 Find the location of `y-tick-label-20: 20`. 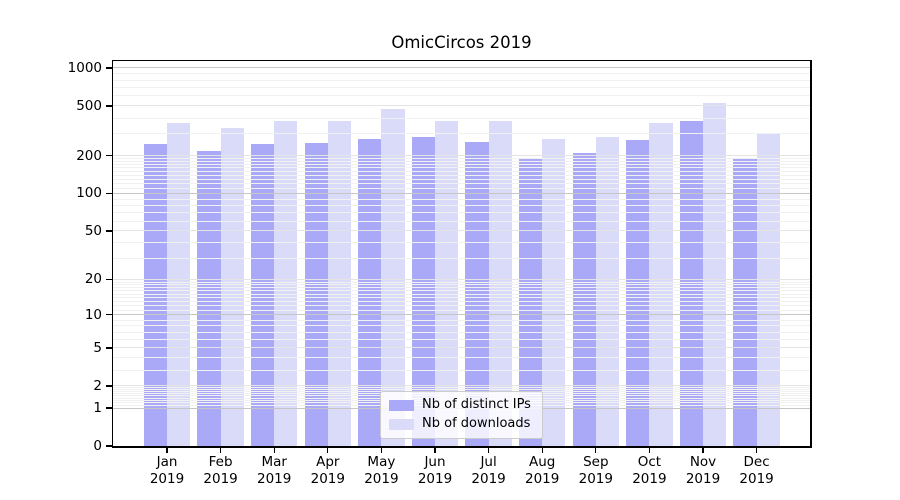

y-tick-label-20: 20 is located at coordinates (93, 279).